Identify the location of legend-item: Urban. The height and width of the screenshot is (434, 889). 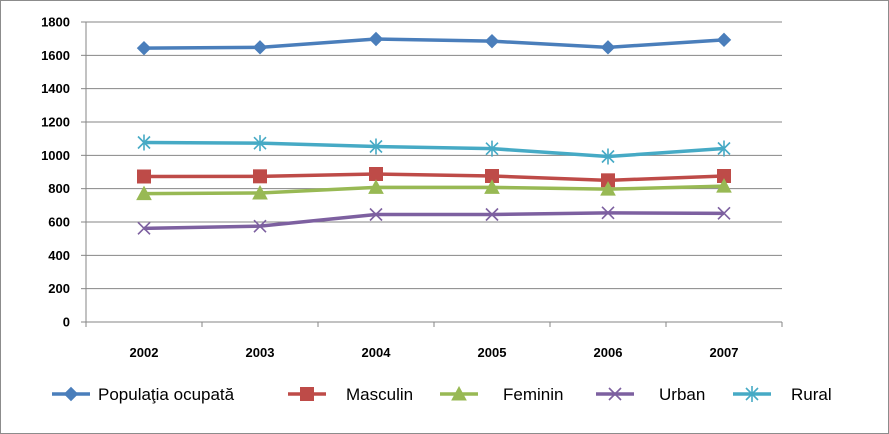
(650, 394).